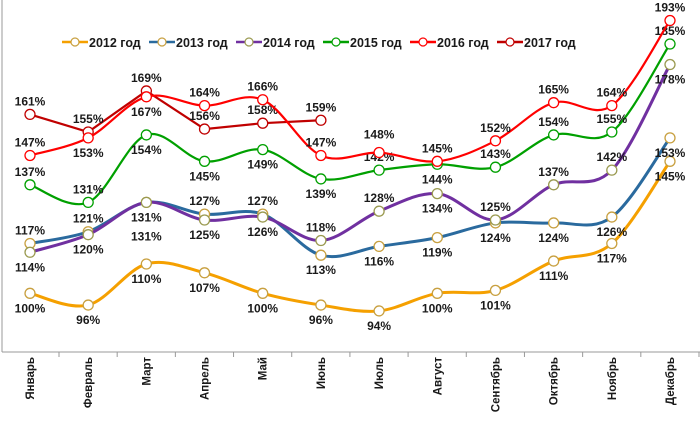 The width and height of the screenshot is (700, 423). I want to click on data-label: 165%, so click(553, 90).